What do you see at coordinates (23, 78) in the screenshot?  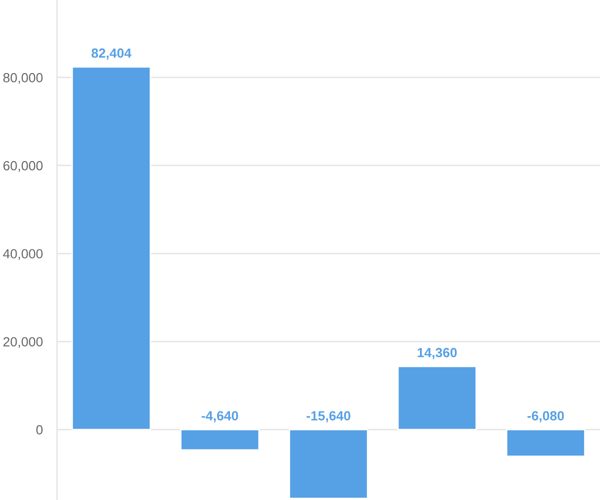 I see `y-tick-label: 80,000` at bounding box center [23, 78].